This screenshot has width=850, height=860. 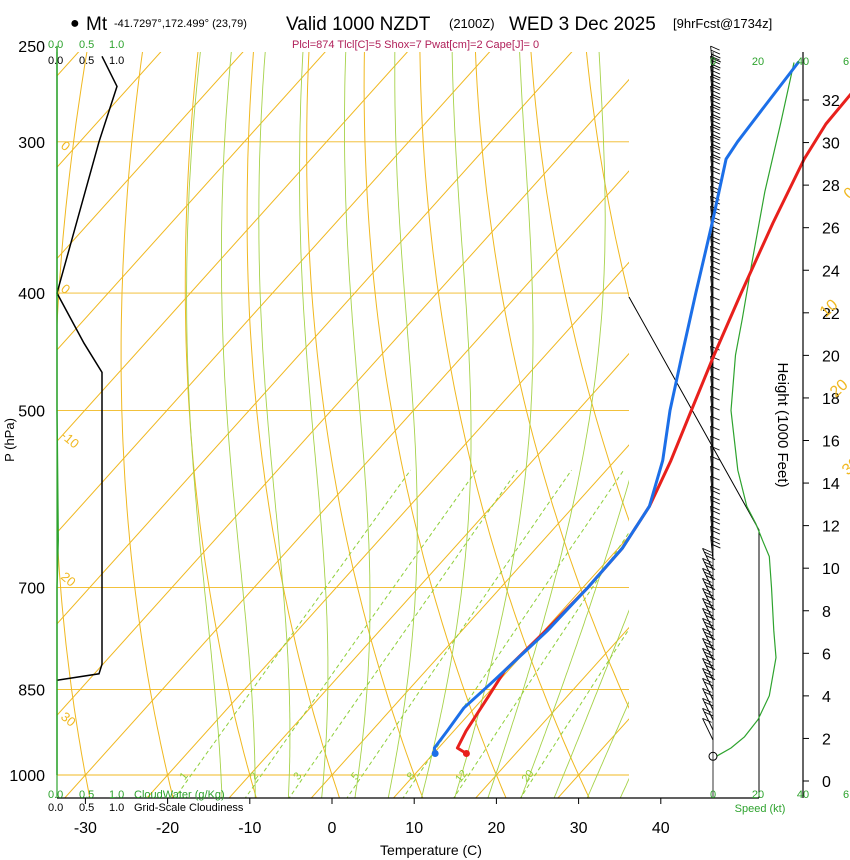 What do you see at coordinates (831, 101) in the screenshot?
I see `height-tick-label: 32` at bounding box center [831, 101].